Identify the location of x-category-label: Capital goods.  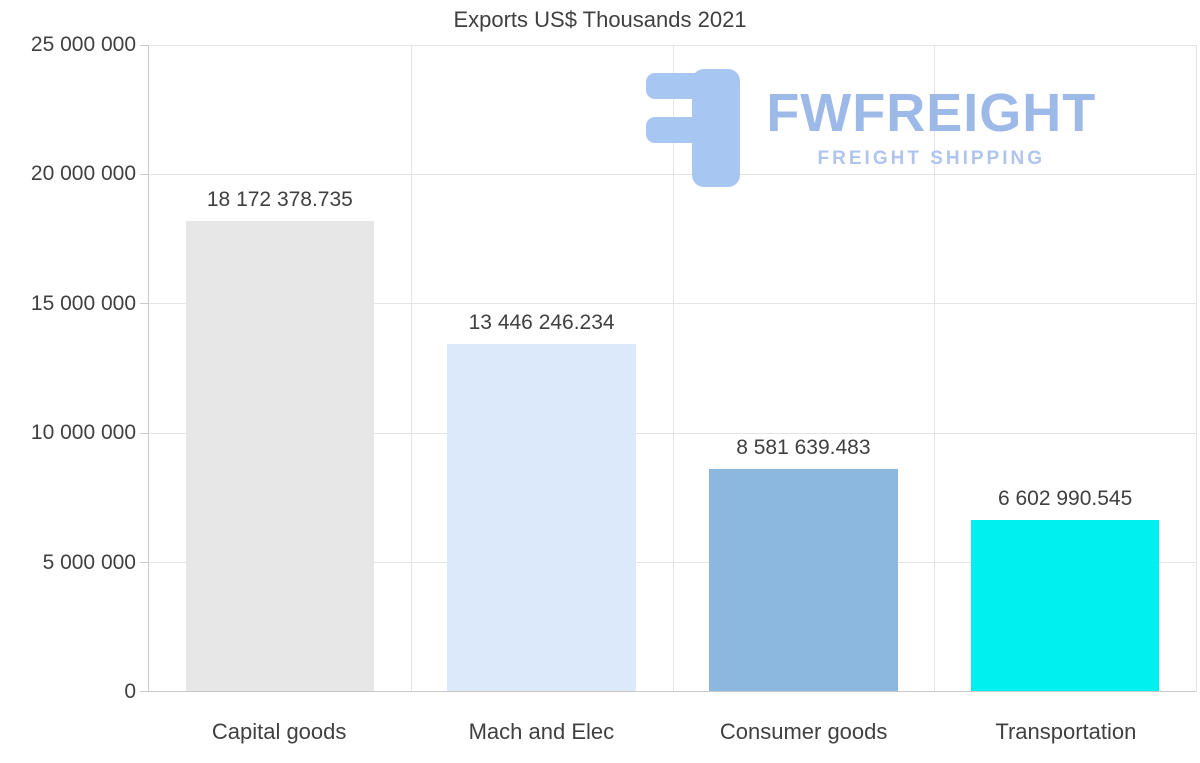
(279, 731).